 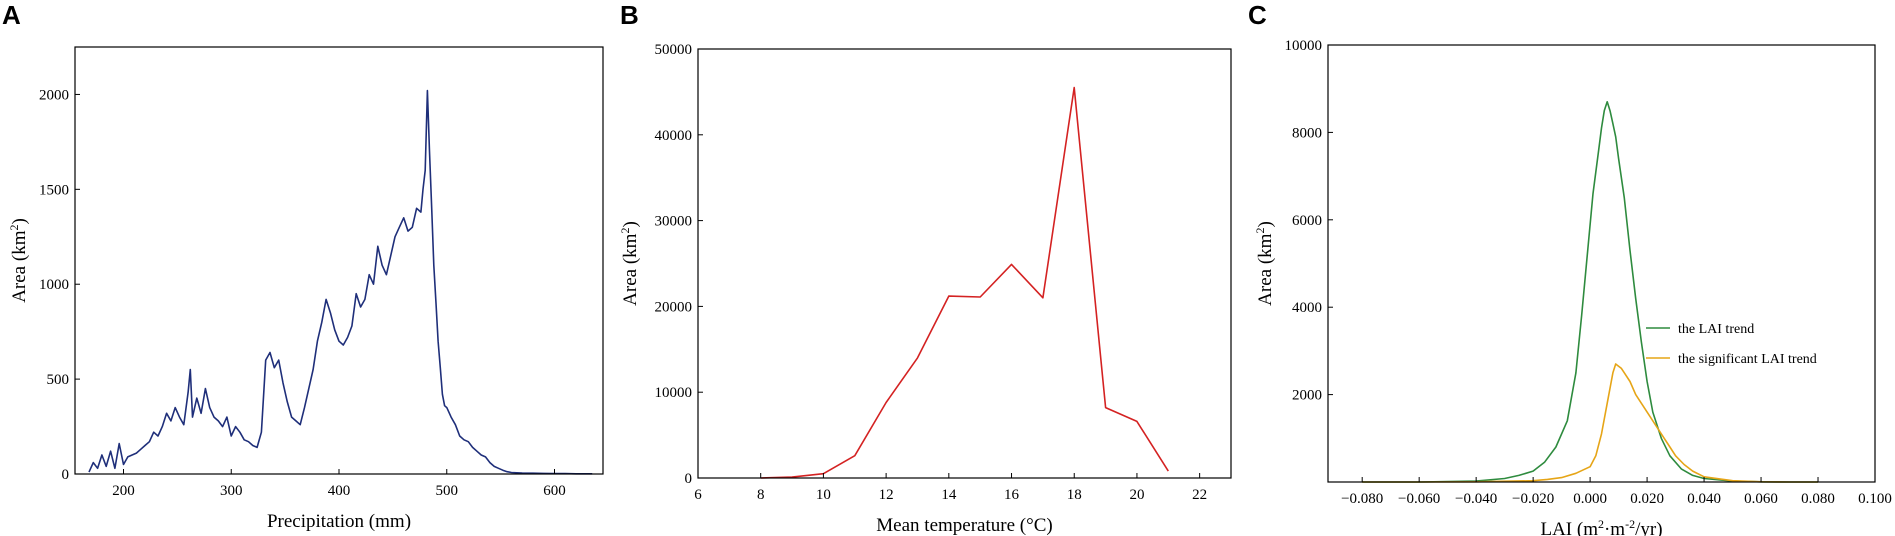 What do you see at coordinates (674, 222) in the screenshot?
I see `y-tick-label-b-part: 30000` at bounding box center [674, 222].